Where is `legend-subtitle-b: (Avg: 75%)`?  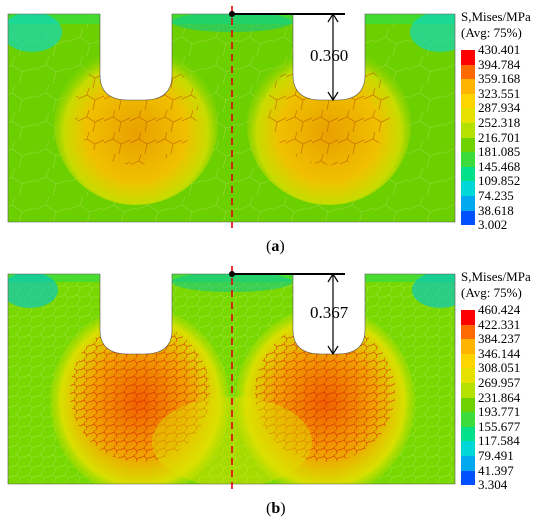
legend-subtitle-b: (Avg: 75%) is located at coordinates (491, 292).